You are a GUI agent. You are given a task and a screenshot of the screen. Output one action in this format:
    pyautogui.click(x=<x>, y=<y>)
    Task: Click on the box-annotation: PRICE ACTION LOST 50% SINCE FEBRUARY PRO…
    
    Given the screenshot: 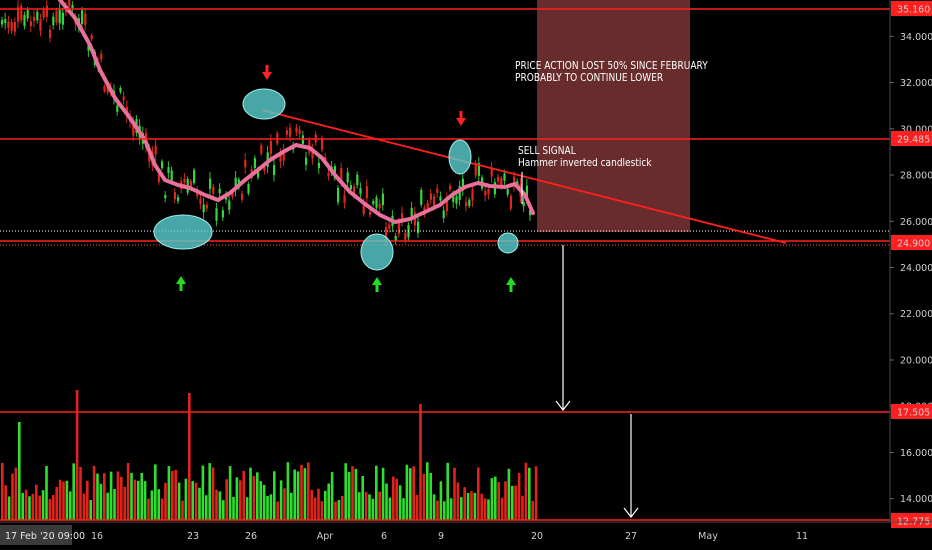 What is the action you would take?
    pyautogui.click(x=611, y=72)
    